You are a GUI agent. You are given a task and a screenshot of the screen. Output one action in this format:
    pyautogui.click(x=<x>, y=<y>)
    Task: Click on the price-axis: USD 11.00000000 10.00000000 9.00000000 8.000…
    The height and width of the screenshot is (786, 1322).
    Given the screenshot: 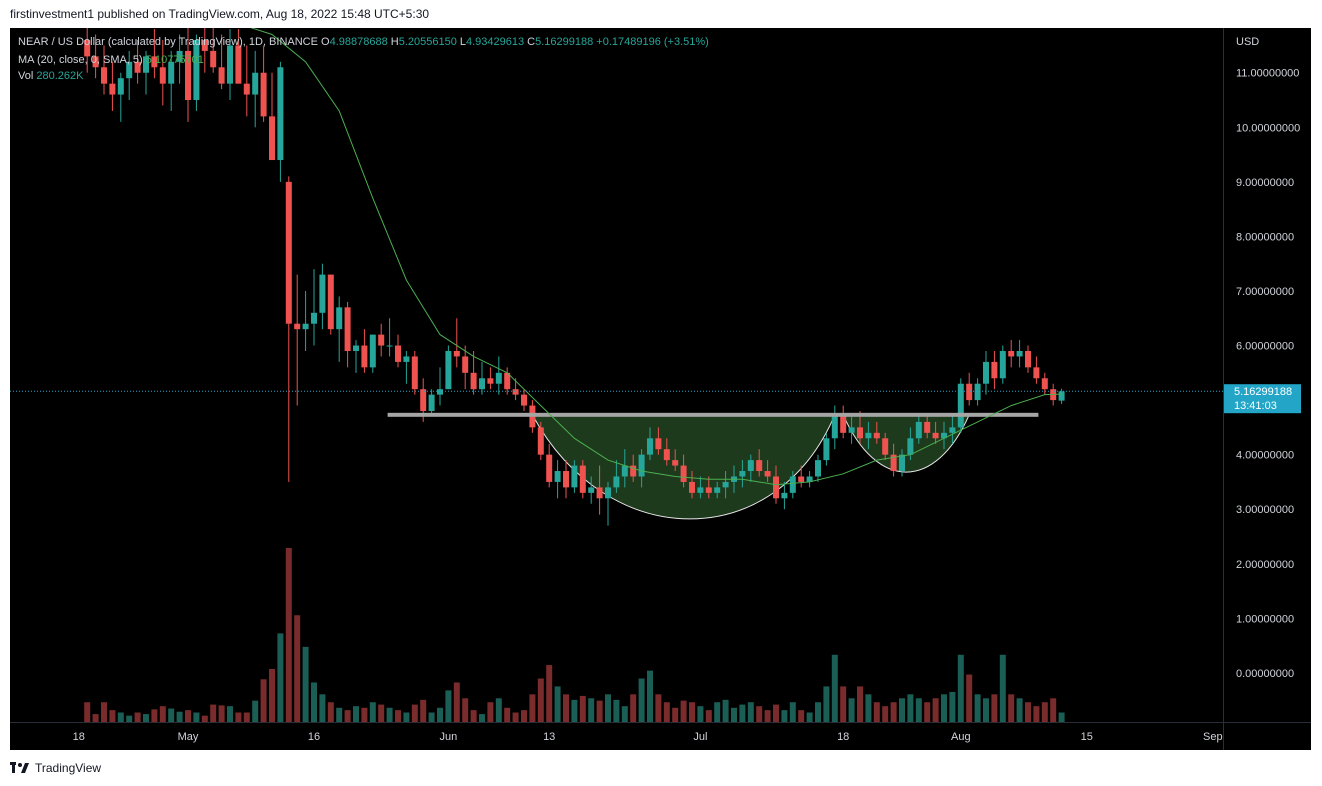 What is the action you would take?
    pyautogui.click(x=1262, y=389)
    